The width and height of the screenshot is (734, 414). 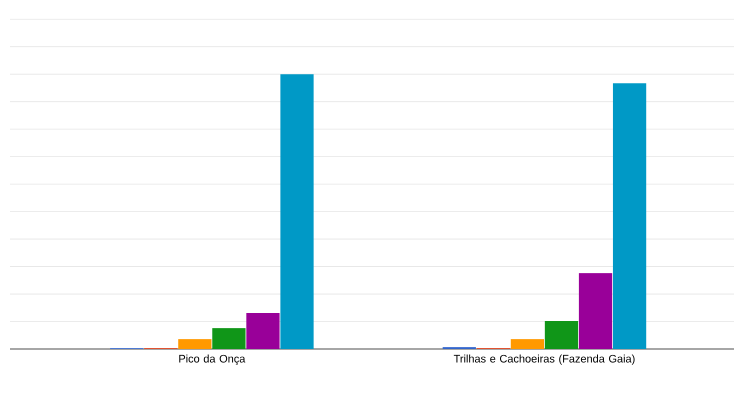 I want to click on x-tick-label: Pico da Onça, so click(x=212, y=359).